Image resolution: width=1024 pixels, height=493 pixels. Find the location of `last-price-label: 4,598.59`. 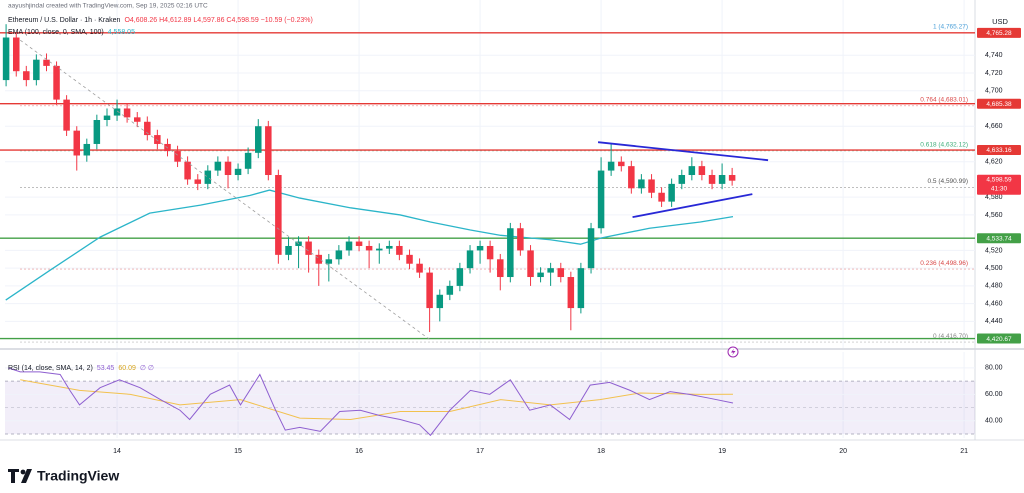

last-price-label: 4,598.59 is located at coordinates (999, 179).